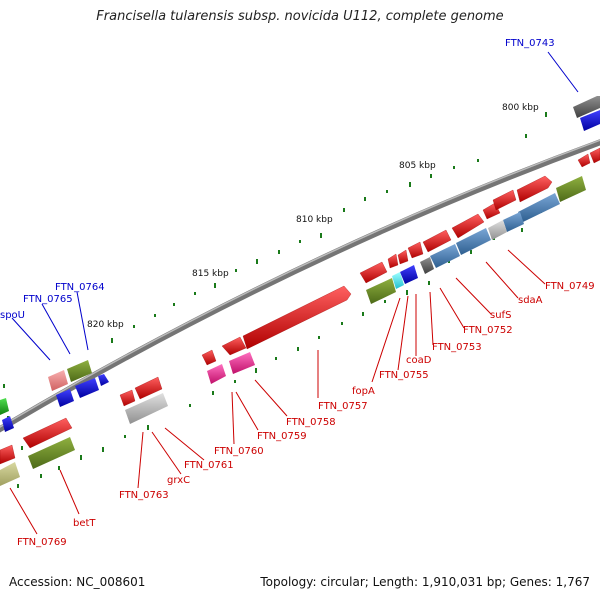  Describe the element at coordinates (419, 360) in the screenshot. I see `gene-label: coaD` at that location.